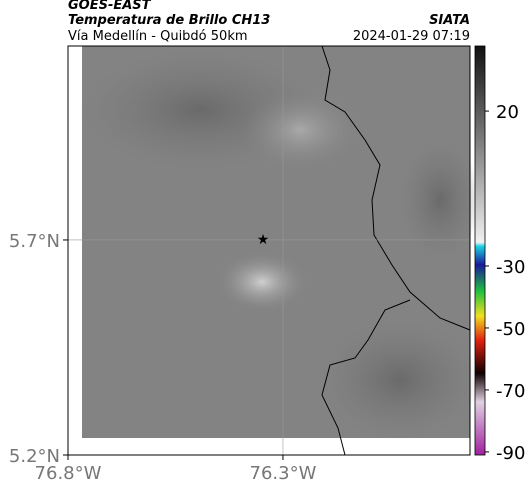 The width and height of the screenshot is (526, 491). Describe the element at coordinates (449, 20) in the screenshot. I see `agency: SIATA` at that location.